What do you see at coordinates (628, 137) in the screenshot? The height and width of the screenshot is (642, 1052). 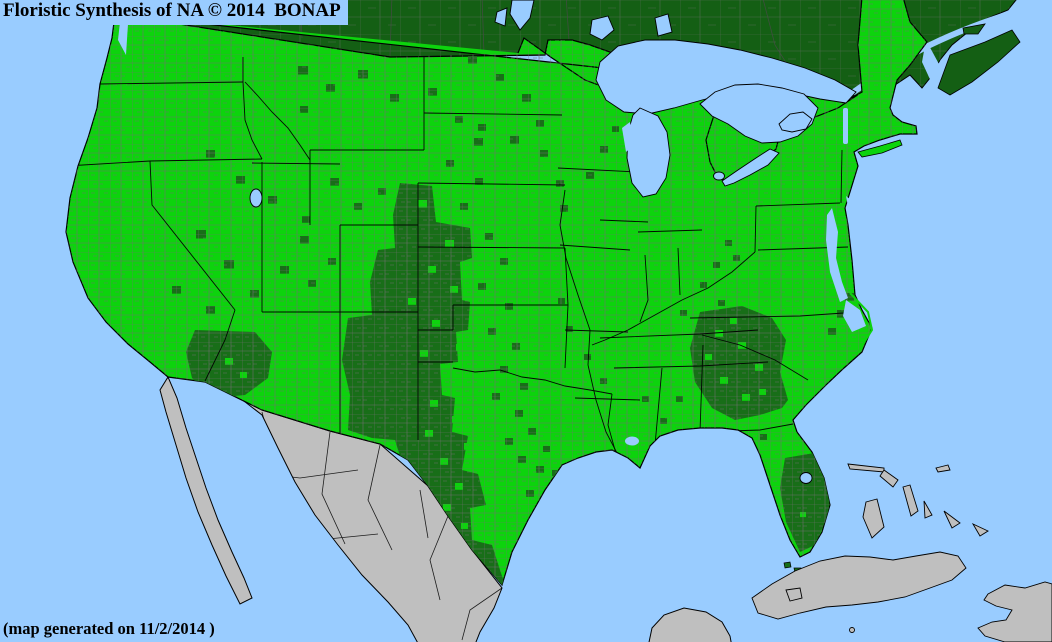 I see `green-bay` at bounding box center [628, 137].